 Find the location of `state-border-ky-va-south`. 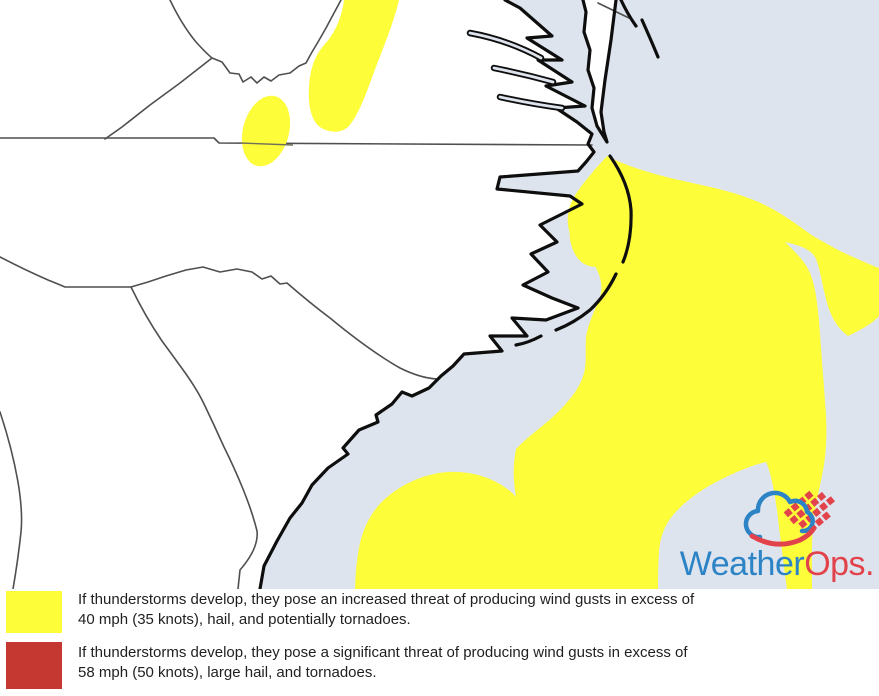

state-border-ky-va-south is located at coordinates (158, 98).